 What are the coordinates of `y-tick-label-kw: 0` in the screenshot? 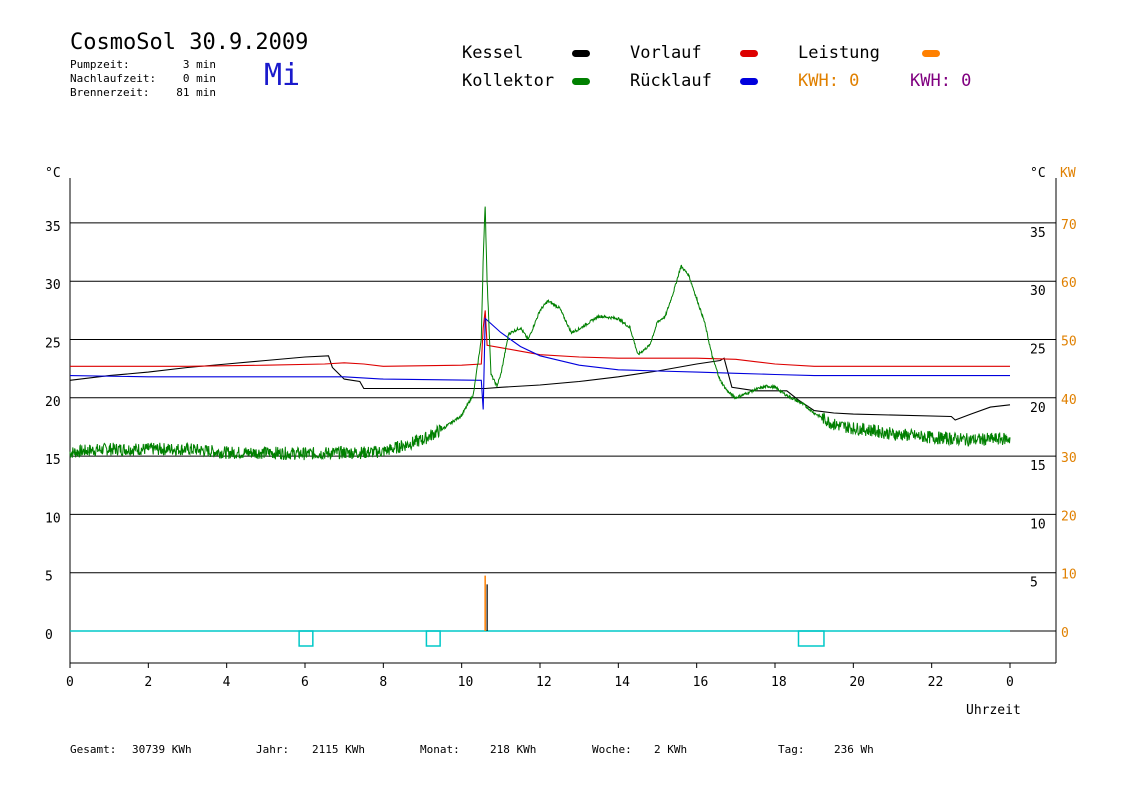 It's located at (1065, 633).